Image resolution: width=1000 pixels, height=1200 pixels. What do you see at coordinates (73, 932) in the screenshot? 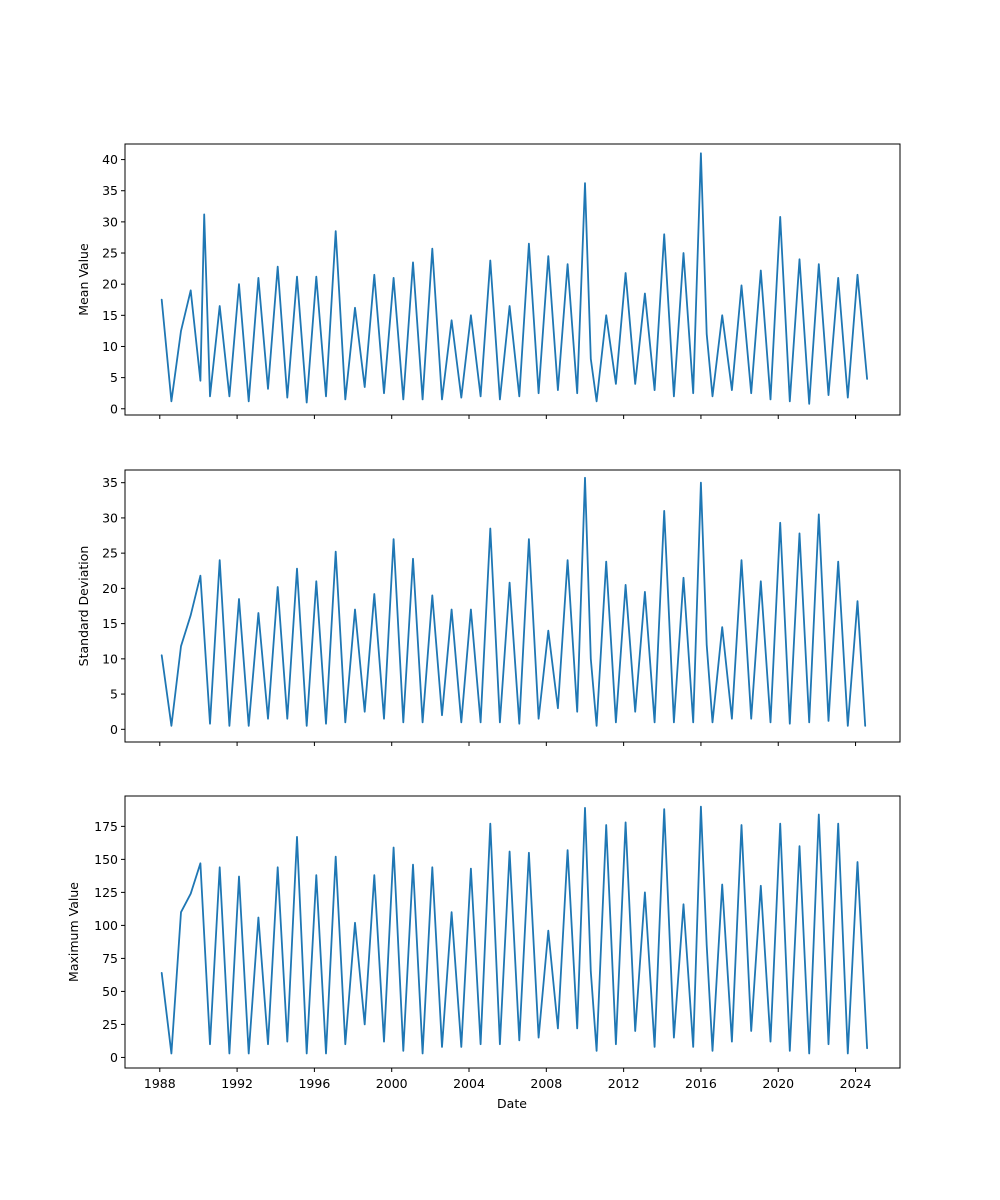
I see `y-axis-label: Maximum Value` at bounding box center [73, 932].